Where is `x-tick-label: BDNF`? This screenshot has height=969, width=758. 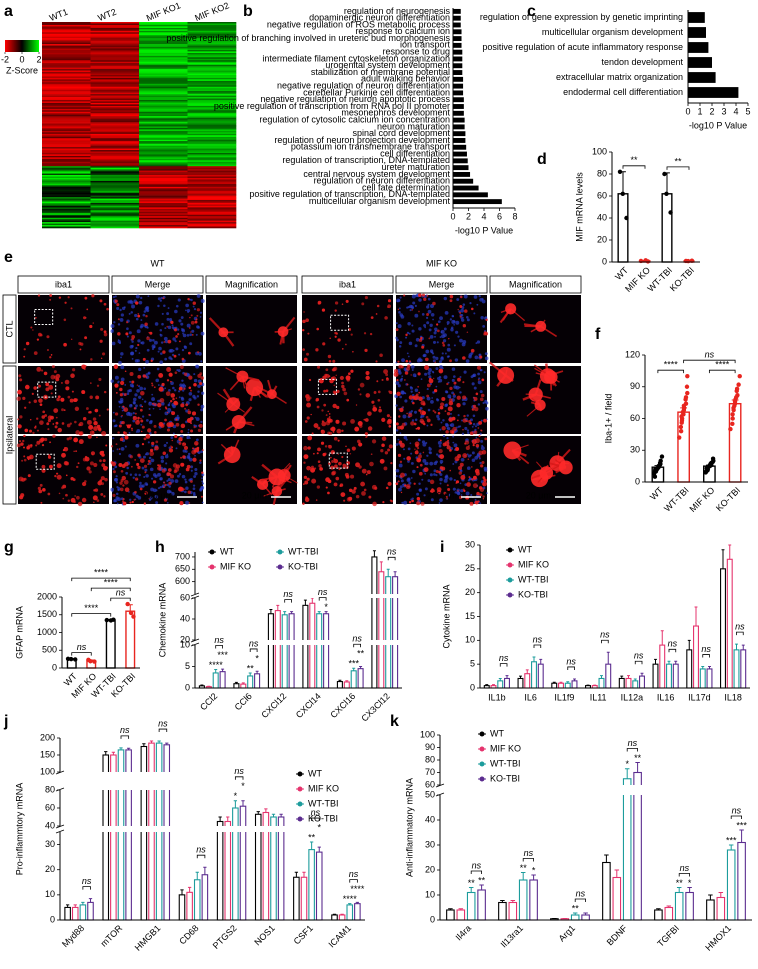
x-tick-label: BDNF is located at coordinates (617, 935).